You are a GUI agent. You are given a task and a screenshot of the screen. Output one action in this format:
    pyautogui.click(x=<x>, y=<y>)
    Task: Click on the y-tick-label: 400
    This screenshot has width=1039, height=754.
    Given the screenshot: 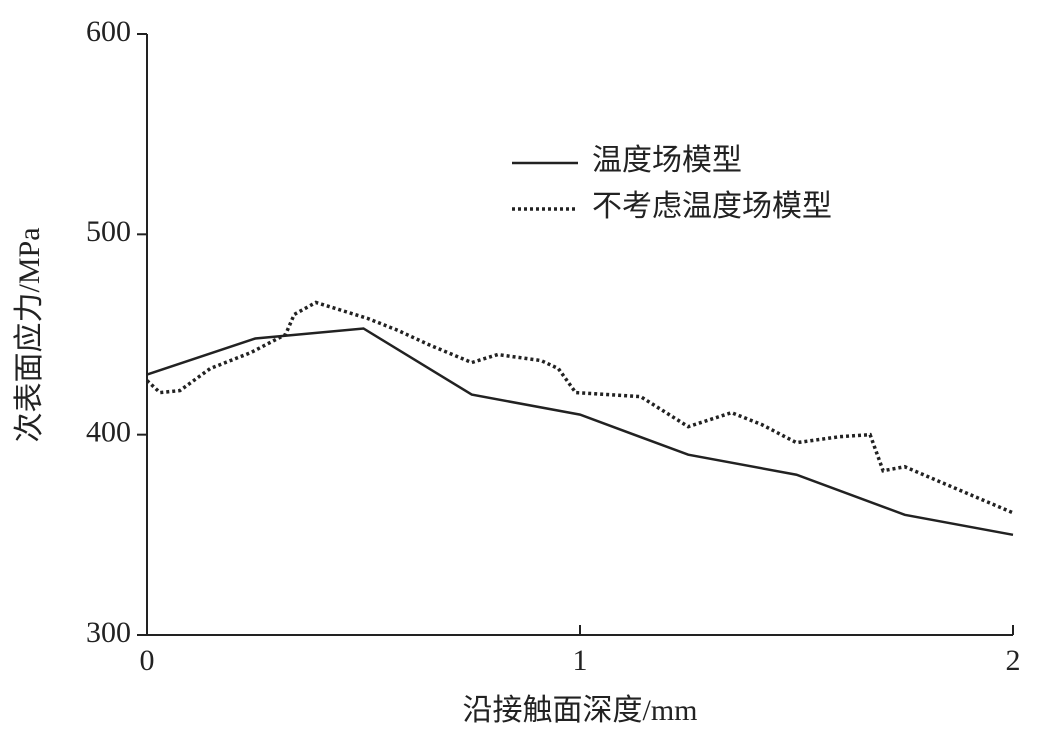 What is the action you would take?
    pyautogui.click(x=108, y=432)
    